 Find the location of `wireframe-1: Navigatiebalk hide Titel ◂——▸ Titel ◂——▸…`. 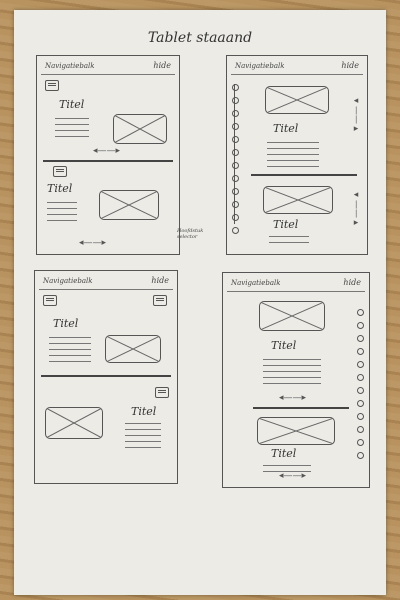

wireframe-1: Navigatiebalk hide Titel ◂——▸ Titel ◂——▸… is located at coordinates (119, 155).